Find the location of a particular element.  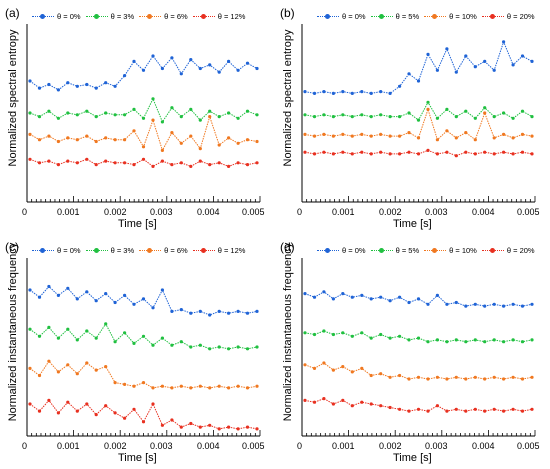

legend-item: θ = 0% is located at coordinates (56, 250).